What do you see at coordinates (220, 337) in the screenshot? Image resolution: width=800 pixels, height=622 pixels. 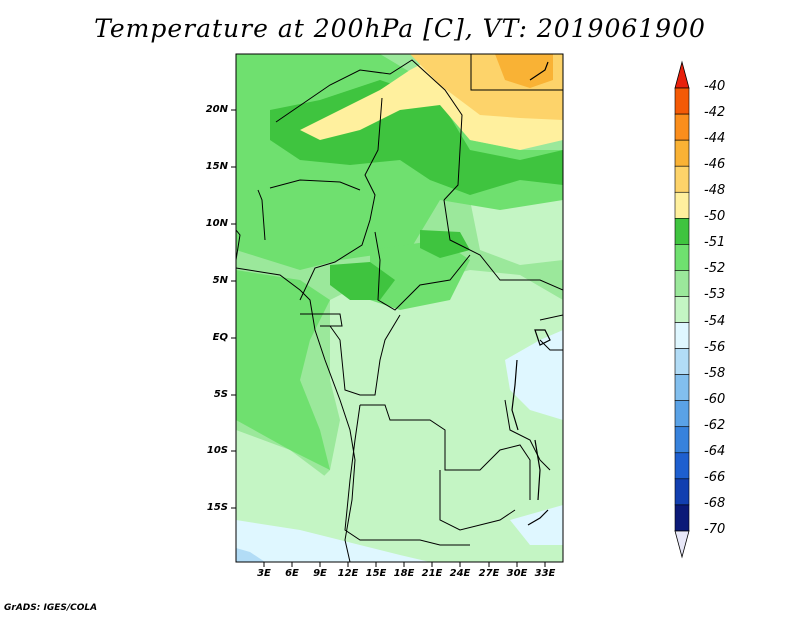 I see `y-axis-label: EQ` at bounding box center [220, 337].